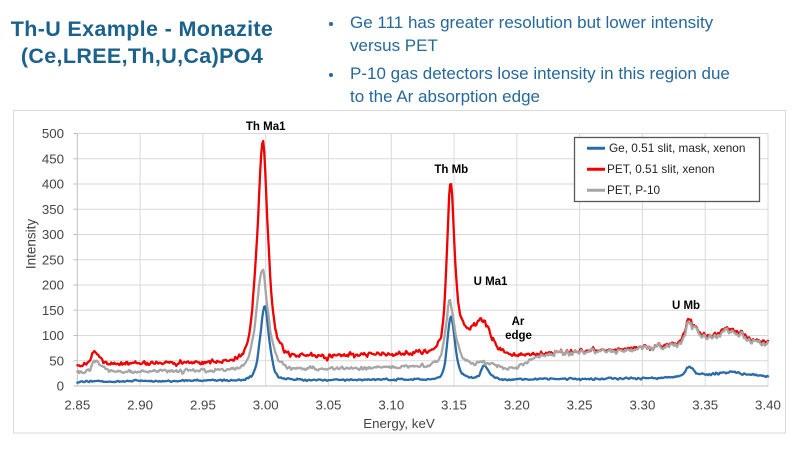 This screenshot has width=800, height=450. Describe the element at coordinates (391, 405) in the screenshot. I see `svg-text: 3.10` at that location.